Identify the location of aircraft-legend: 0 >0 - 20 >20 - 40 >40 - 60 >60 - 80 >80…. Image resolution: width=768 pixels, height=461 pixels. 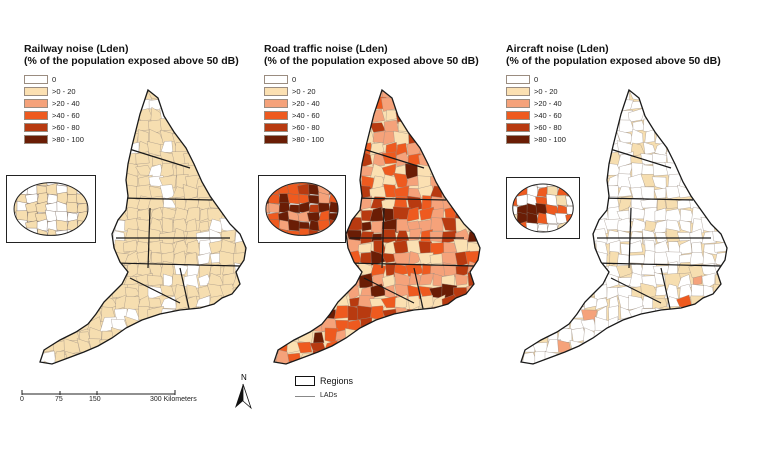
(551, 110).